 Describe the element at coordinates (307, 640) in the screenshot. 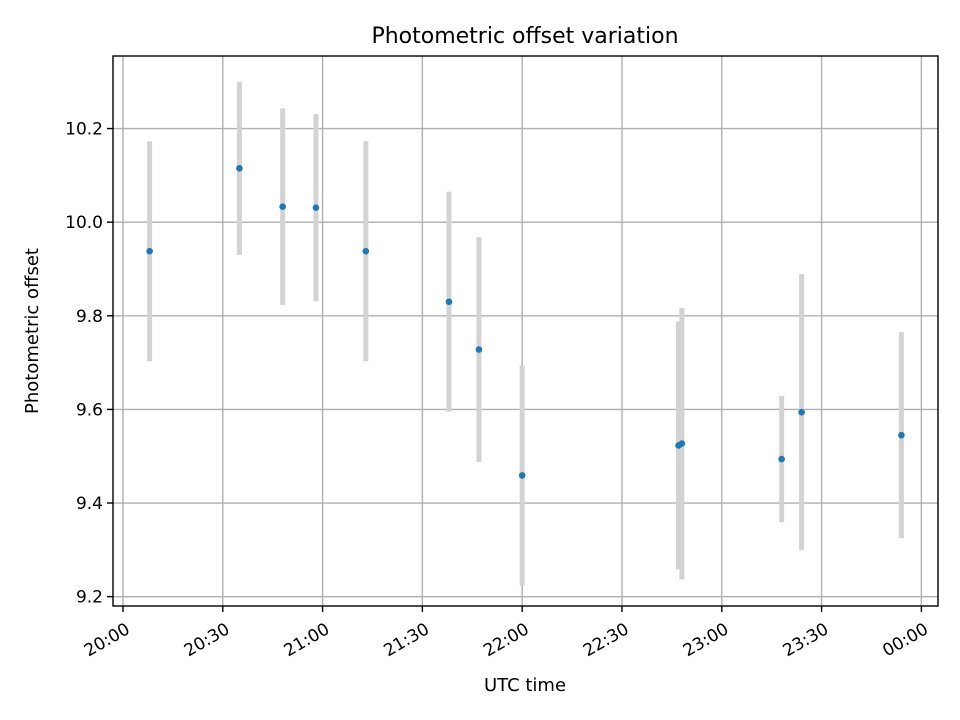

I see `x-tick-label: 21:00` at that location.